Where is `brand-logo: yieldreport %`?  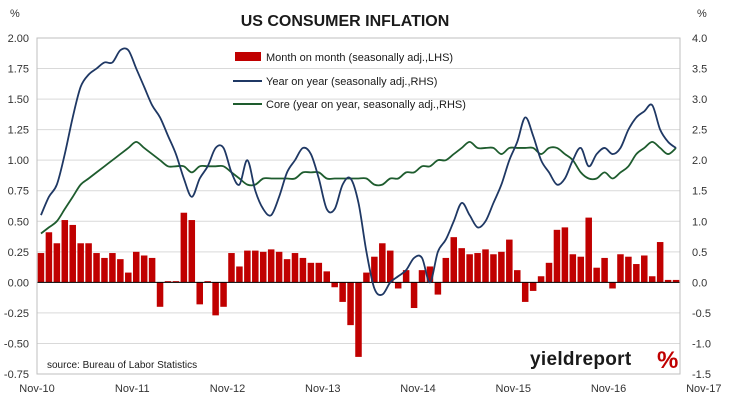
brand-logo: yieldreport % is located at coordinates (604, 360).